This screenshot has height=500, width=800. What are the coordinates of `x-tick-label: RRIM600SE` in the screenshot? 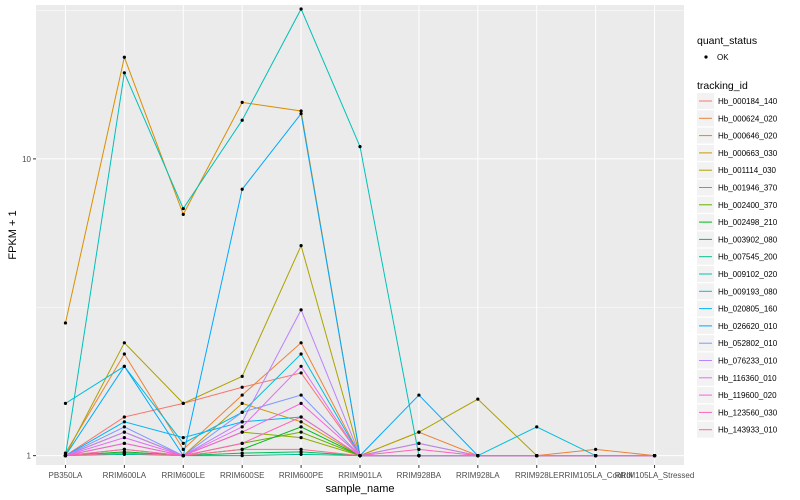 It's located at (242, 475).